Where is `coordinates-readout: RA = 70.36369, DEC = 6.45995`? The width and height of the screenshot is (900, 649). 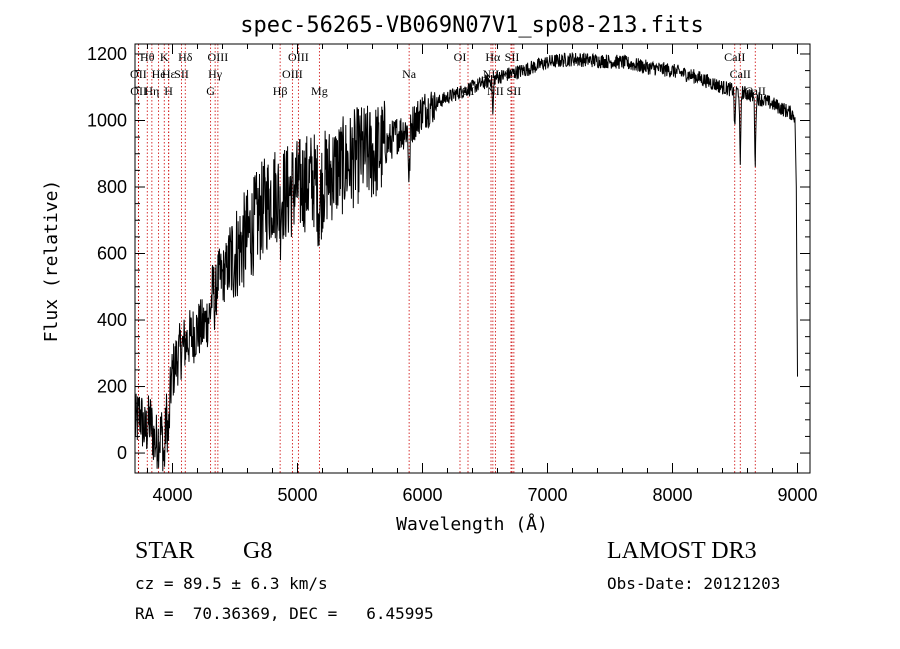
coordinates-readout: RA = 70.36369, DEC = 6.45995 is located at coordinates (284, 613).